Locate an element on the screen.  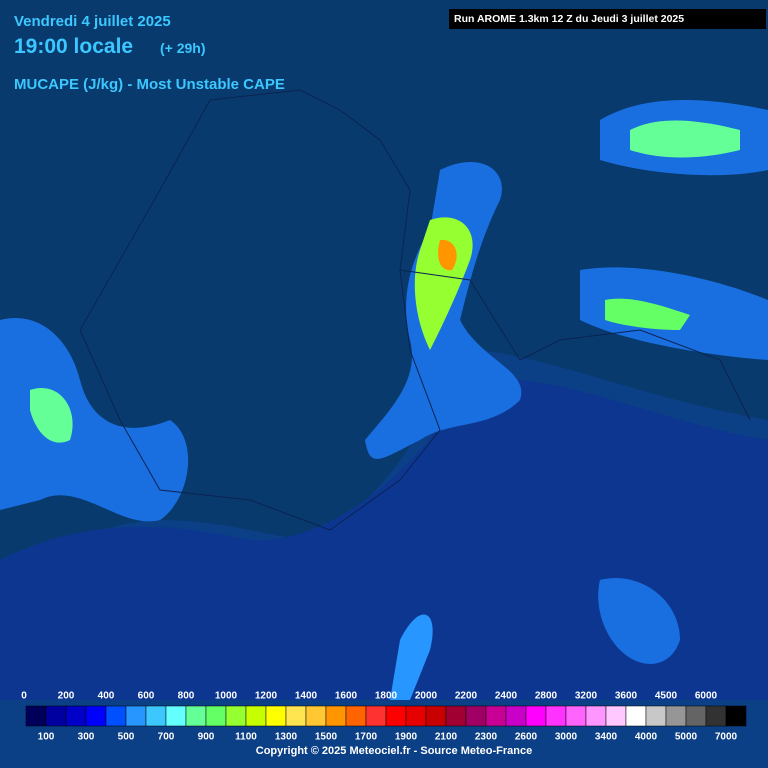
legend-label: 1400 is located at coordinates (306, 696).